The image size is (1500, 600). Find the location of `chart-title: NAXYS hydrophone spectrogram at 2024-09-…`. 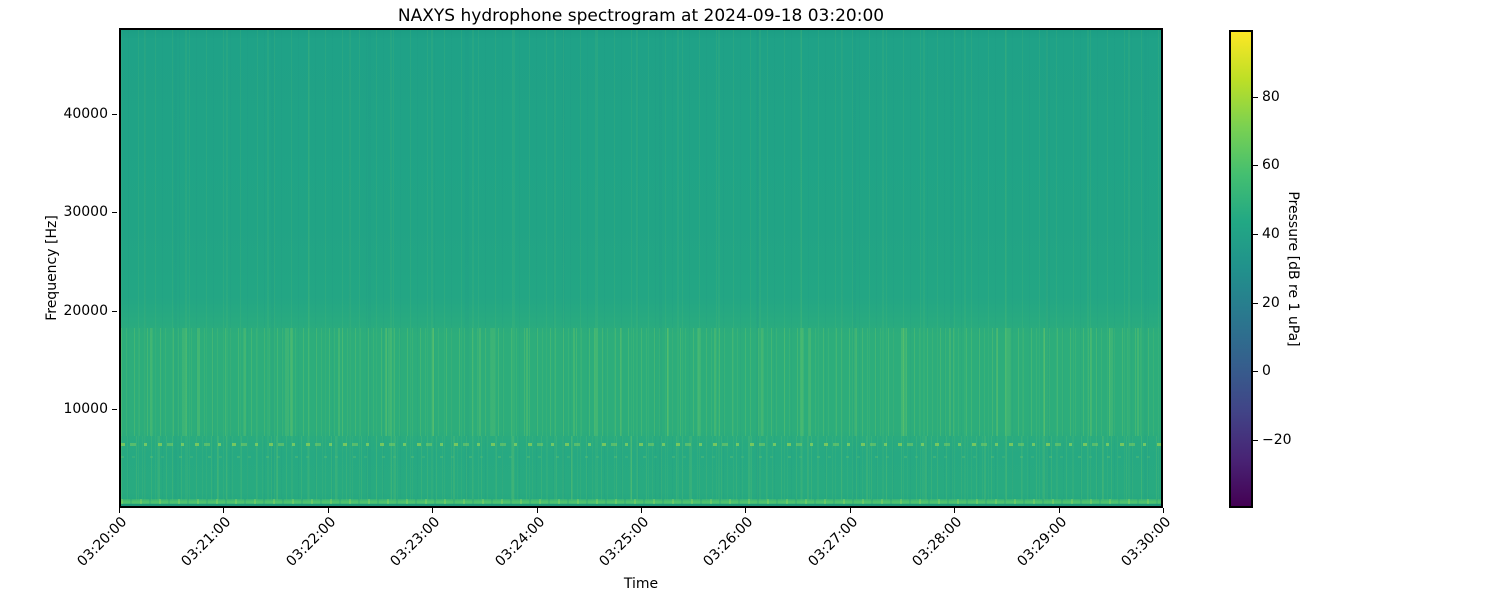

chart-title: NAXYS hydrophone spectrogram at 2024-09-… is located at coordinates (641, 16).